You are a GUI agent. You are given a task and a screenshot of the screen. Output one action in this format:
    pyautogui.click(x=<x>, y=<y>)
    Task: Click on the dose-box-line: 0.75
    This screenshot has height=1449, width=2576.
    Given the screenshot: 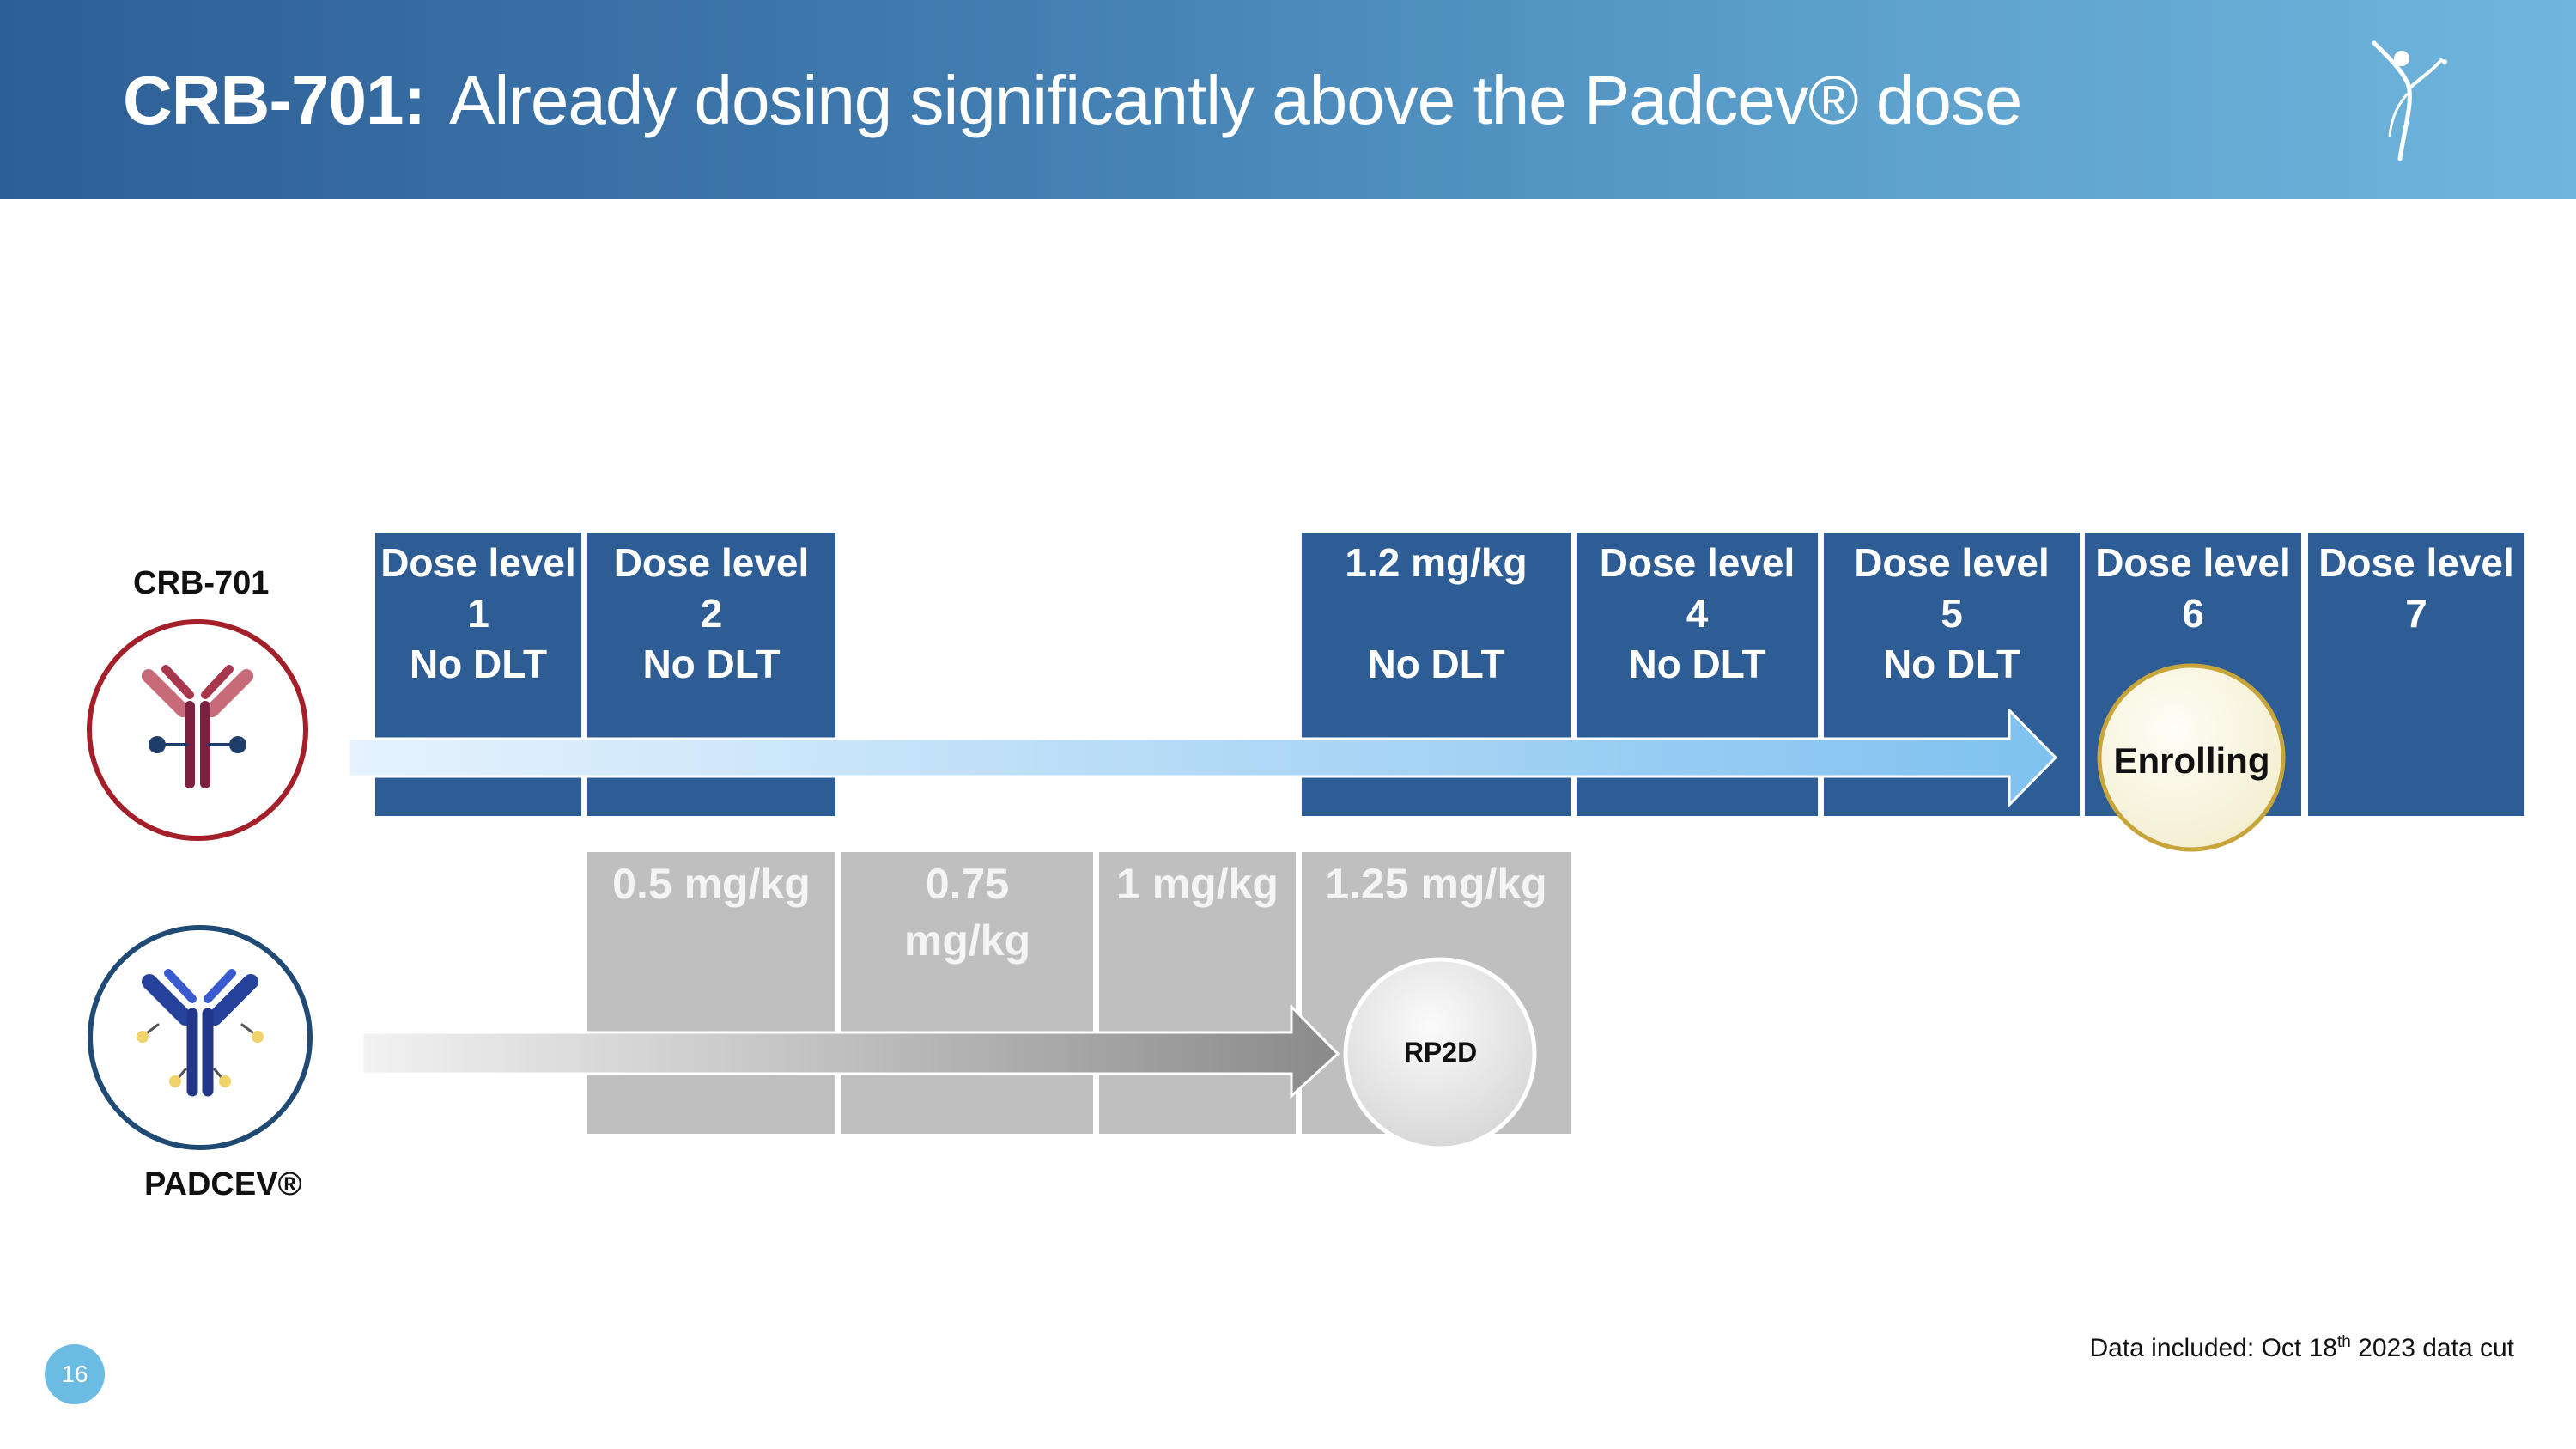 What is the action you would take?
    pyautogui.click(x=968, y=884)
    